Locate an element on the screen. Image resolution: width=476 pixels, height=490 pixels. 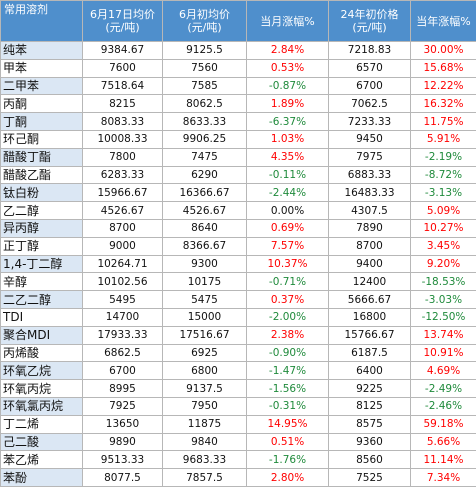
jun17-price-cell: 9000 is located at coordinates (123, 246).